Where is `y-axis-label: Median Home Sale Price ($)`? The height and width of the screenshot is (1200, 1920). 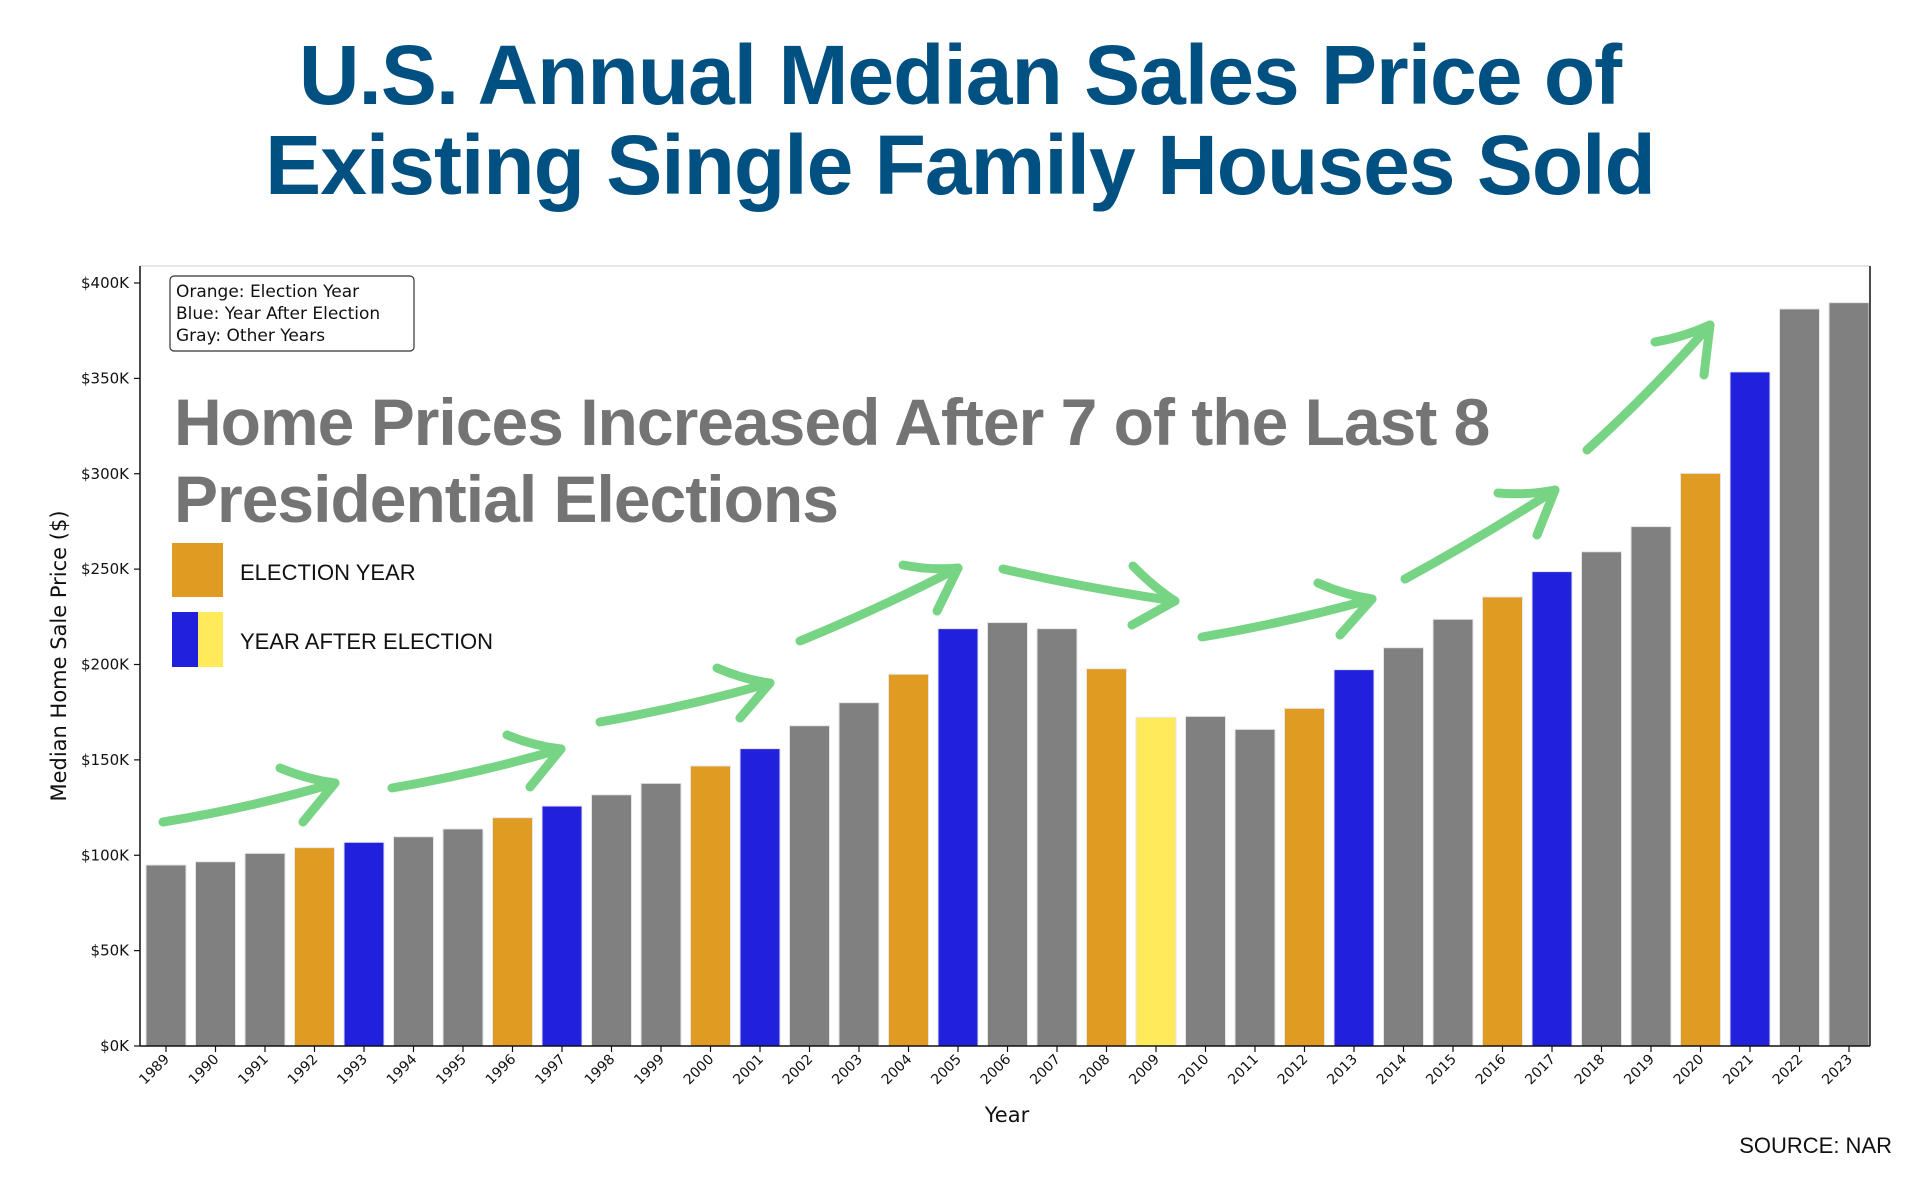 y-axis-label: Median Home Sale Price ($) is located at coordinates (59, 655).